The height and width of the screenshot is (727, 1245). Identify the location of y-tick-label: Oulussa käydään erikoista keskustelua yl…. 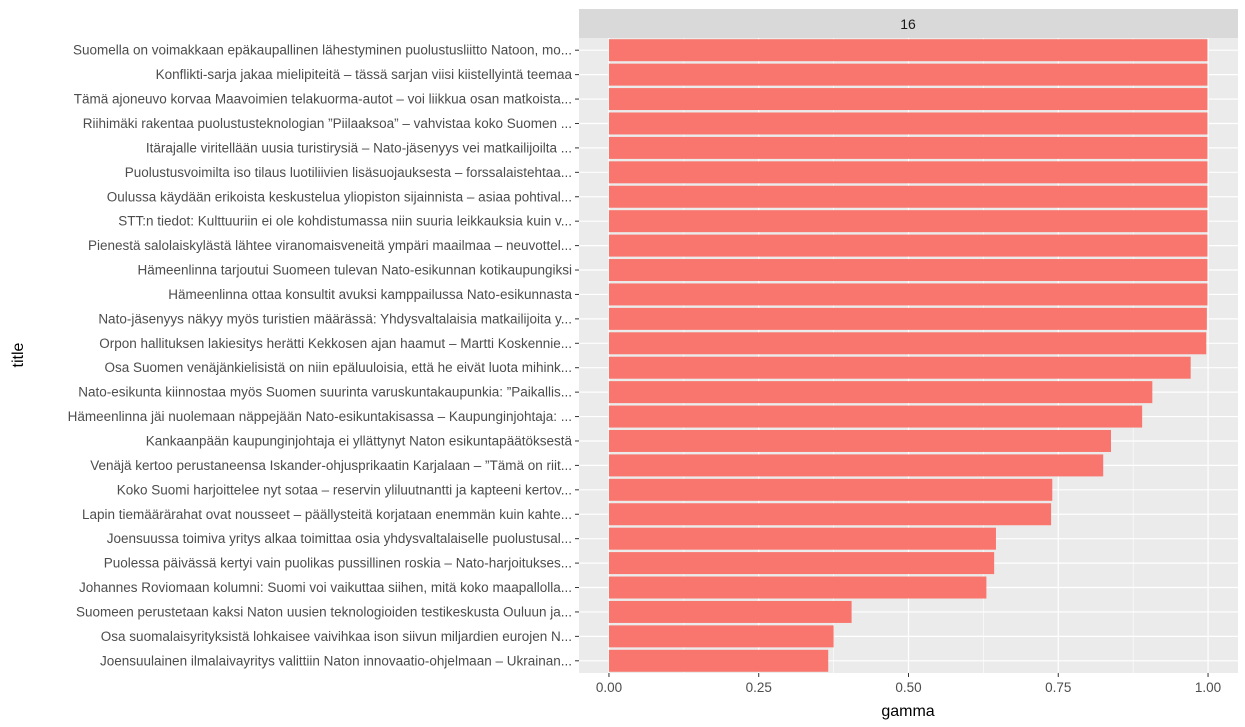
(339, 196).